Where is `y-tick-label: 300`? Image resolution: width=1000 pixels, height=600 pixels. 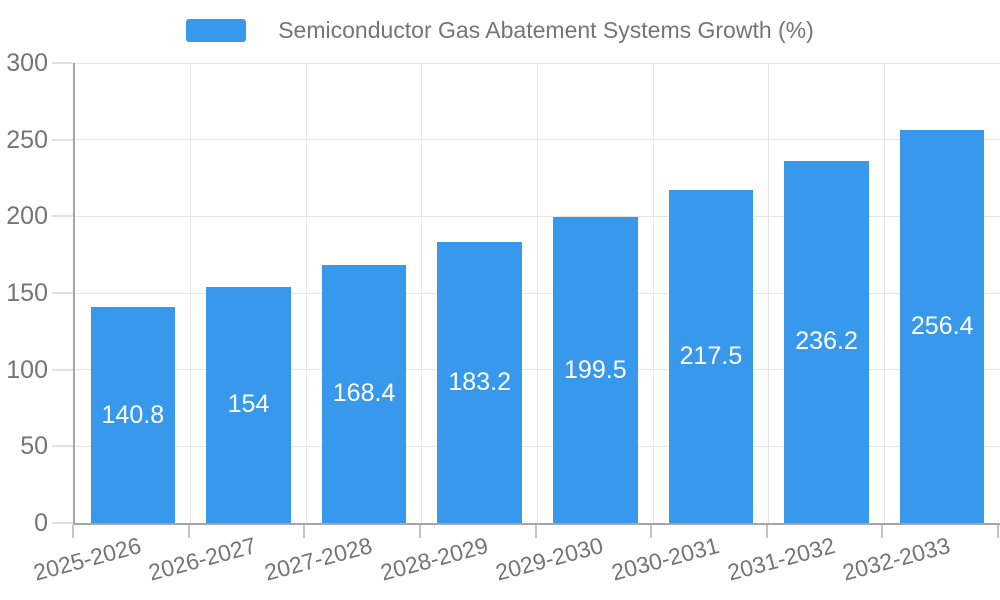
y-tick-label: 300 is located at coordinates (27, 63).